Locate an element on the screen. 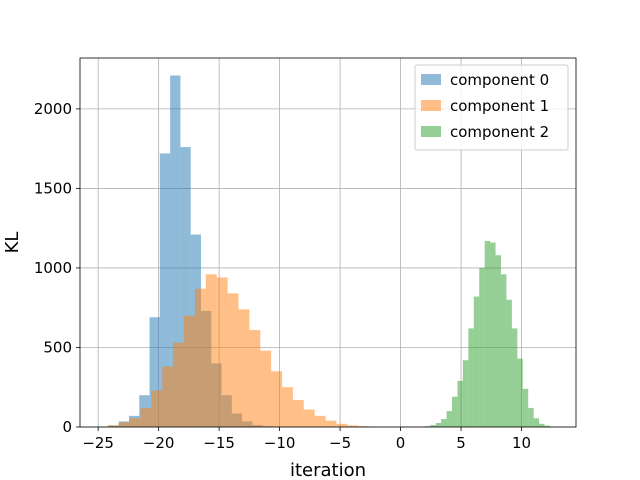 The width and height of the screenshot is (640, 480). x-tick-label-5: 0 is located at coordinates (401, 443).